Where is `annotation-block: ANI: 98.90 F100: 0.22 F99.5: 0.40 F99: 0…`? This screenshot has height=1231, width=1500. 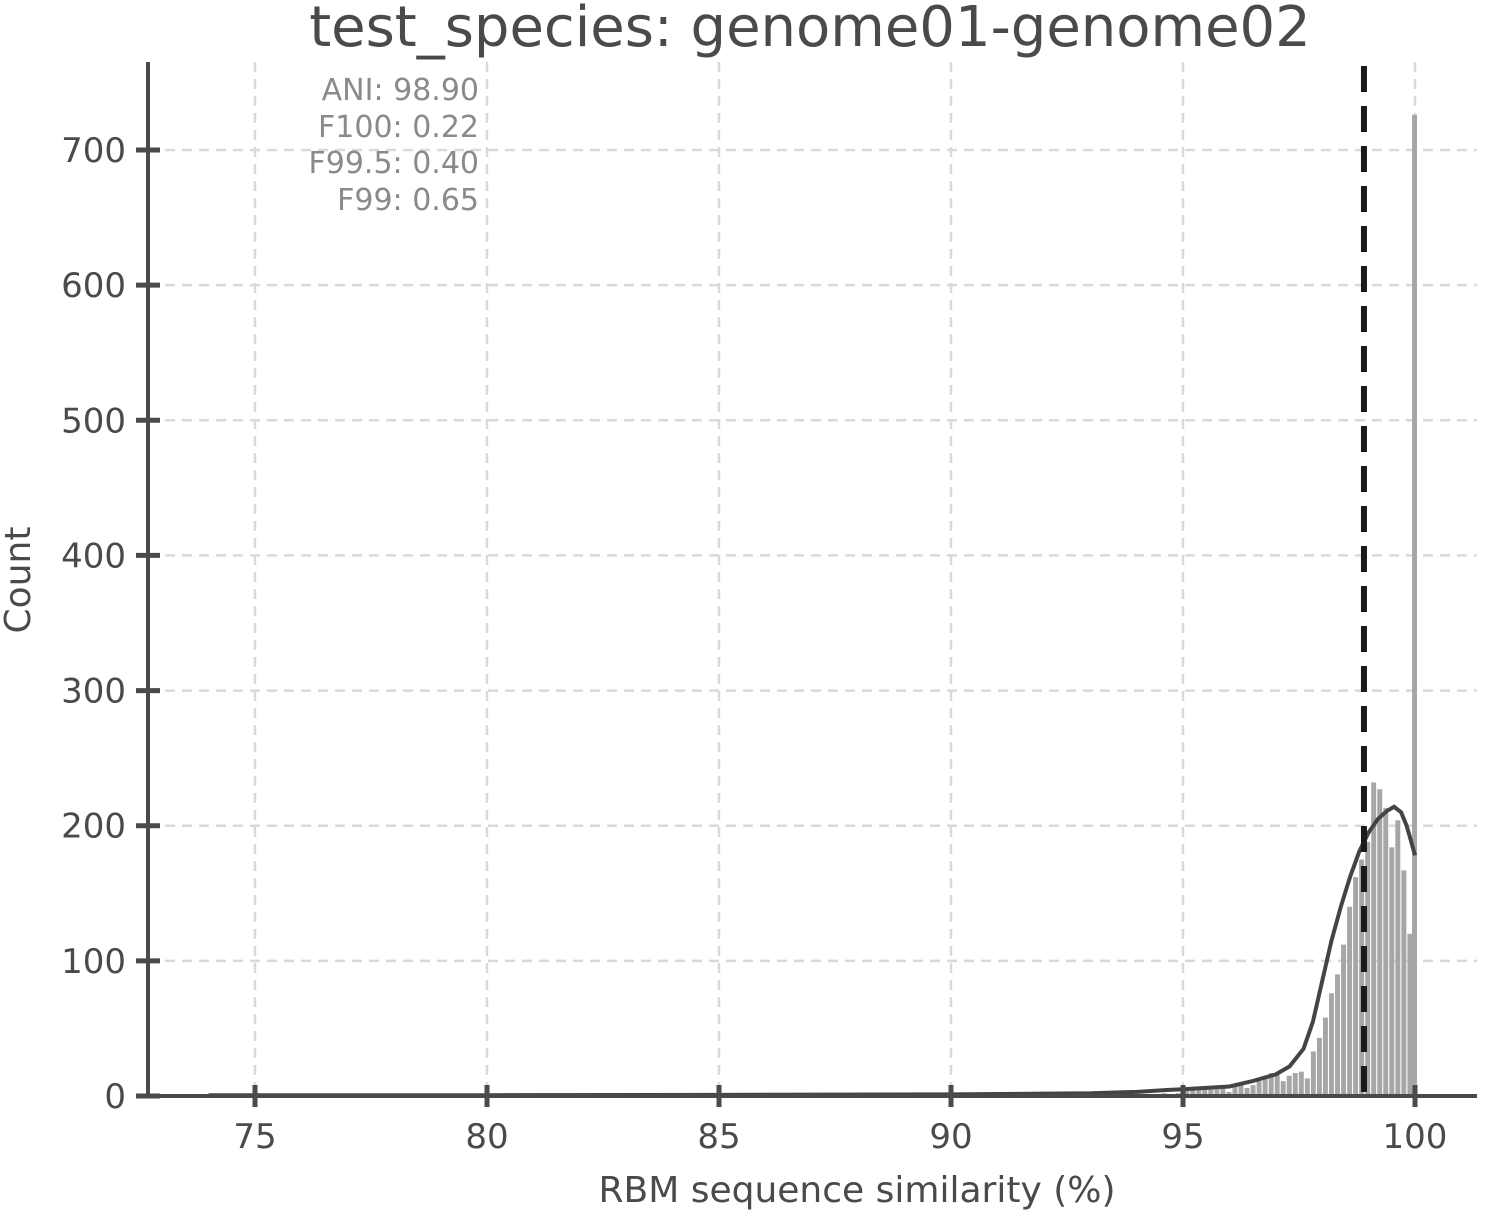
annotation-block: ANI: 98.90 F100: 0.22 F99.5: 0.40 F99: 0… is located at coordinates (394, 145).